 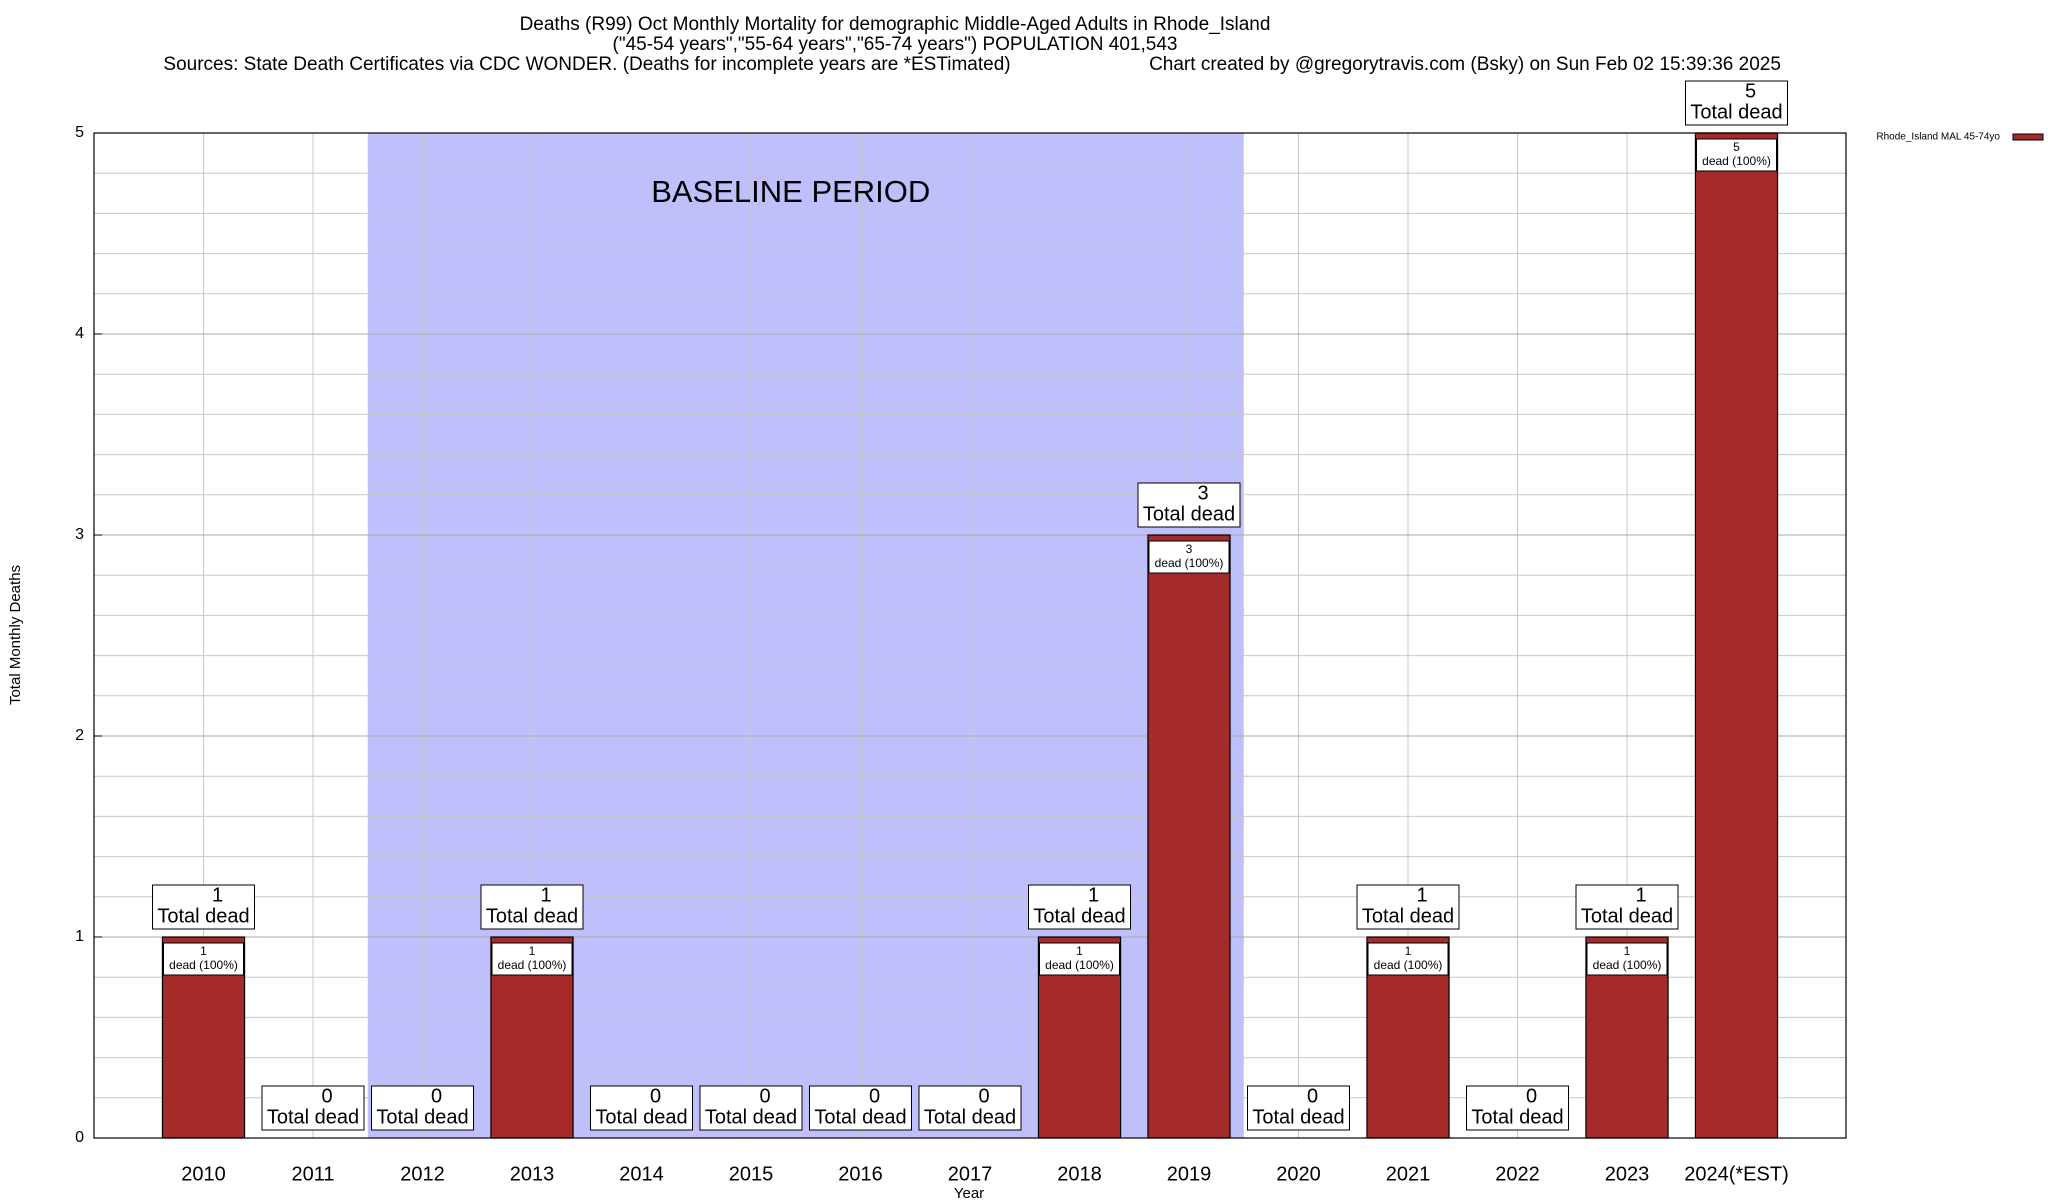 What do you see at coordinates (969, 1192) in the screenshot?
I see `x-axis-label: Year` at bounding box center [969, 1192].